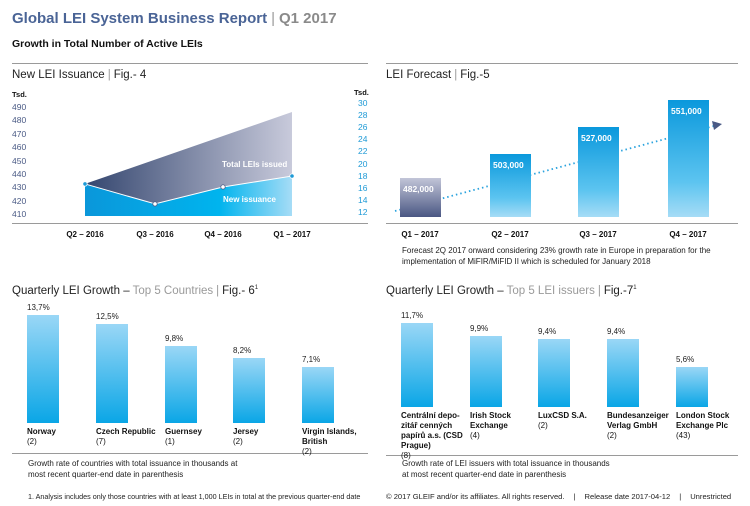 This screenshot has height=506, width=750. I want to click on category-name: Jersey, so click(246, 431).